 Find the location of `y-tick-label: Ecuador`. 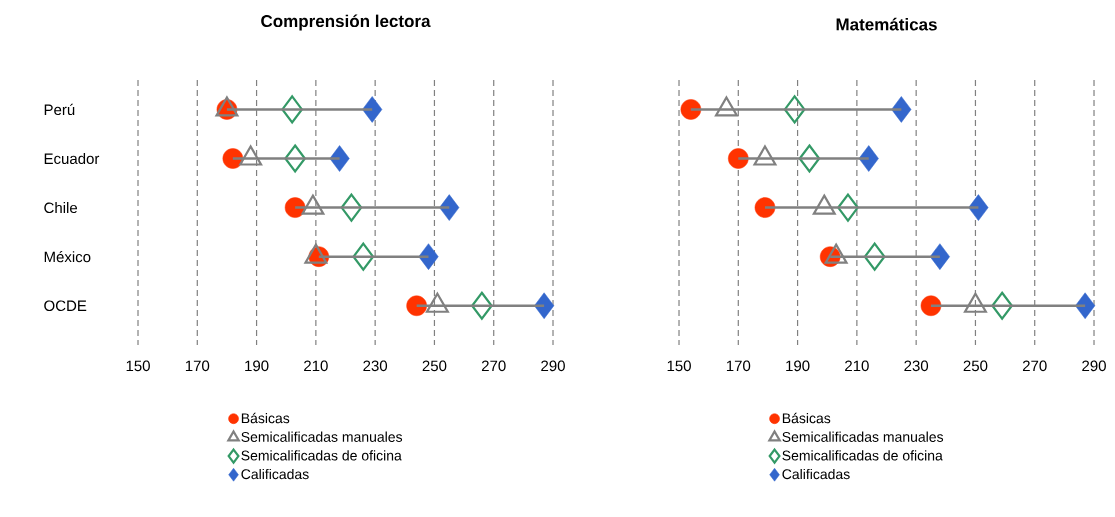

y-tick-label: Ecuador is located at coordinates (72, 159).